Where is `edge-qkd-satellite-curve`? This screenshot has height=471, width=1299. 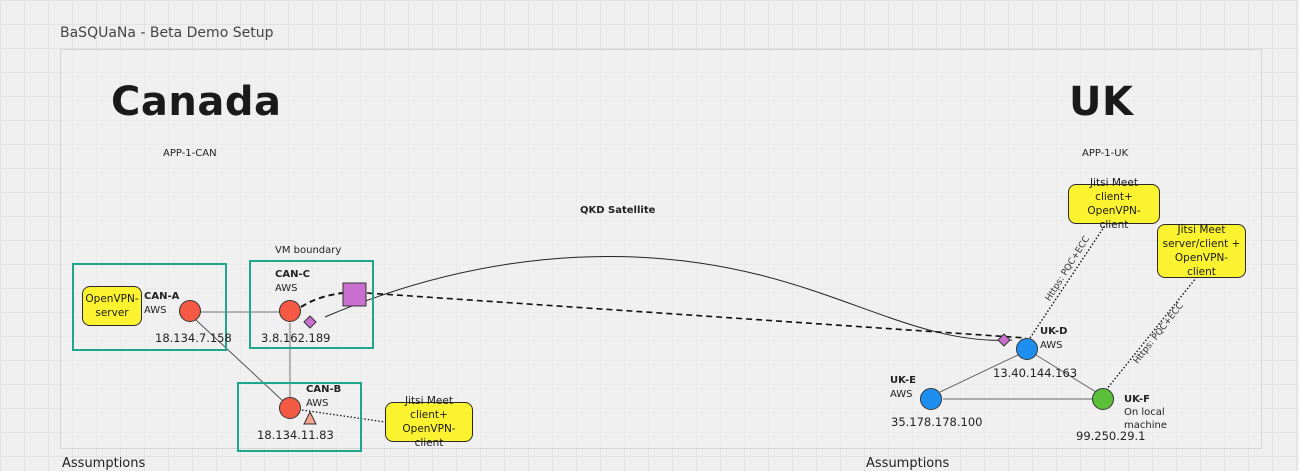
edge-qkd-satellite-curve is located at coordinates (668, 298).